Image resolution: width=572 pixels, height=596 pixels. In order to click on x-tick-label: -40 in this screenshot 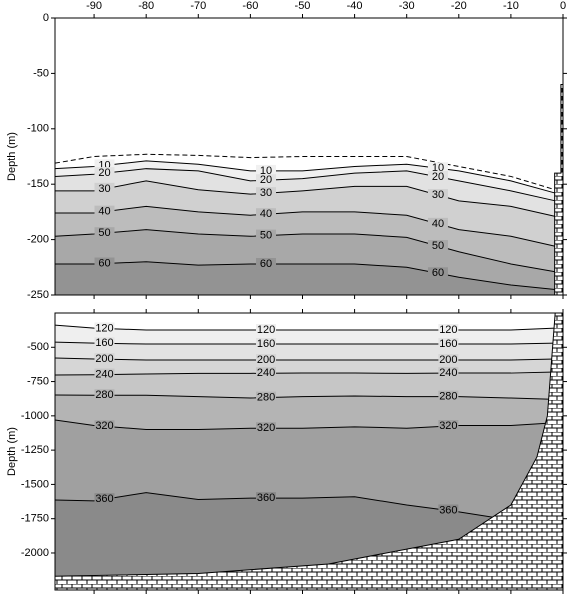, I will do `click(355, 6)`.